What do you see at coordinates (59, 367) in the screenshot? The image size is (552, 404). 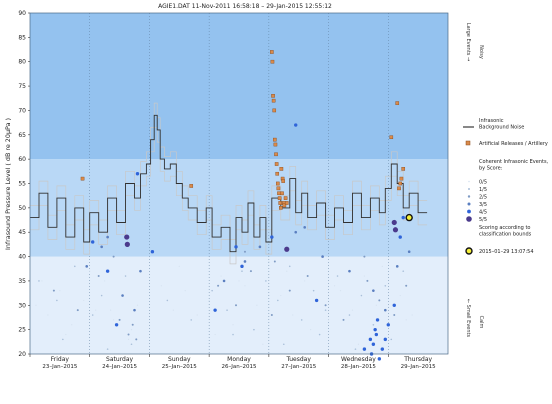 I see `x-date-label: 23–Jan–2015` at bounding box center [59, 367].